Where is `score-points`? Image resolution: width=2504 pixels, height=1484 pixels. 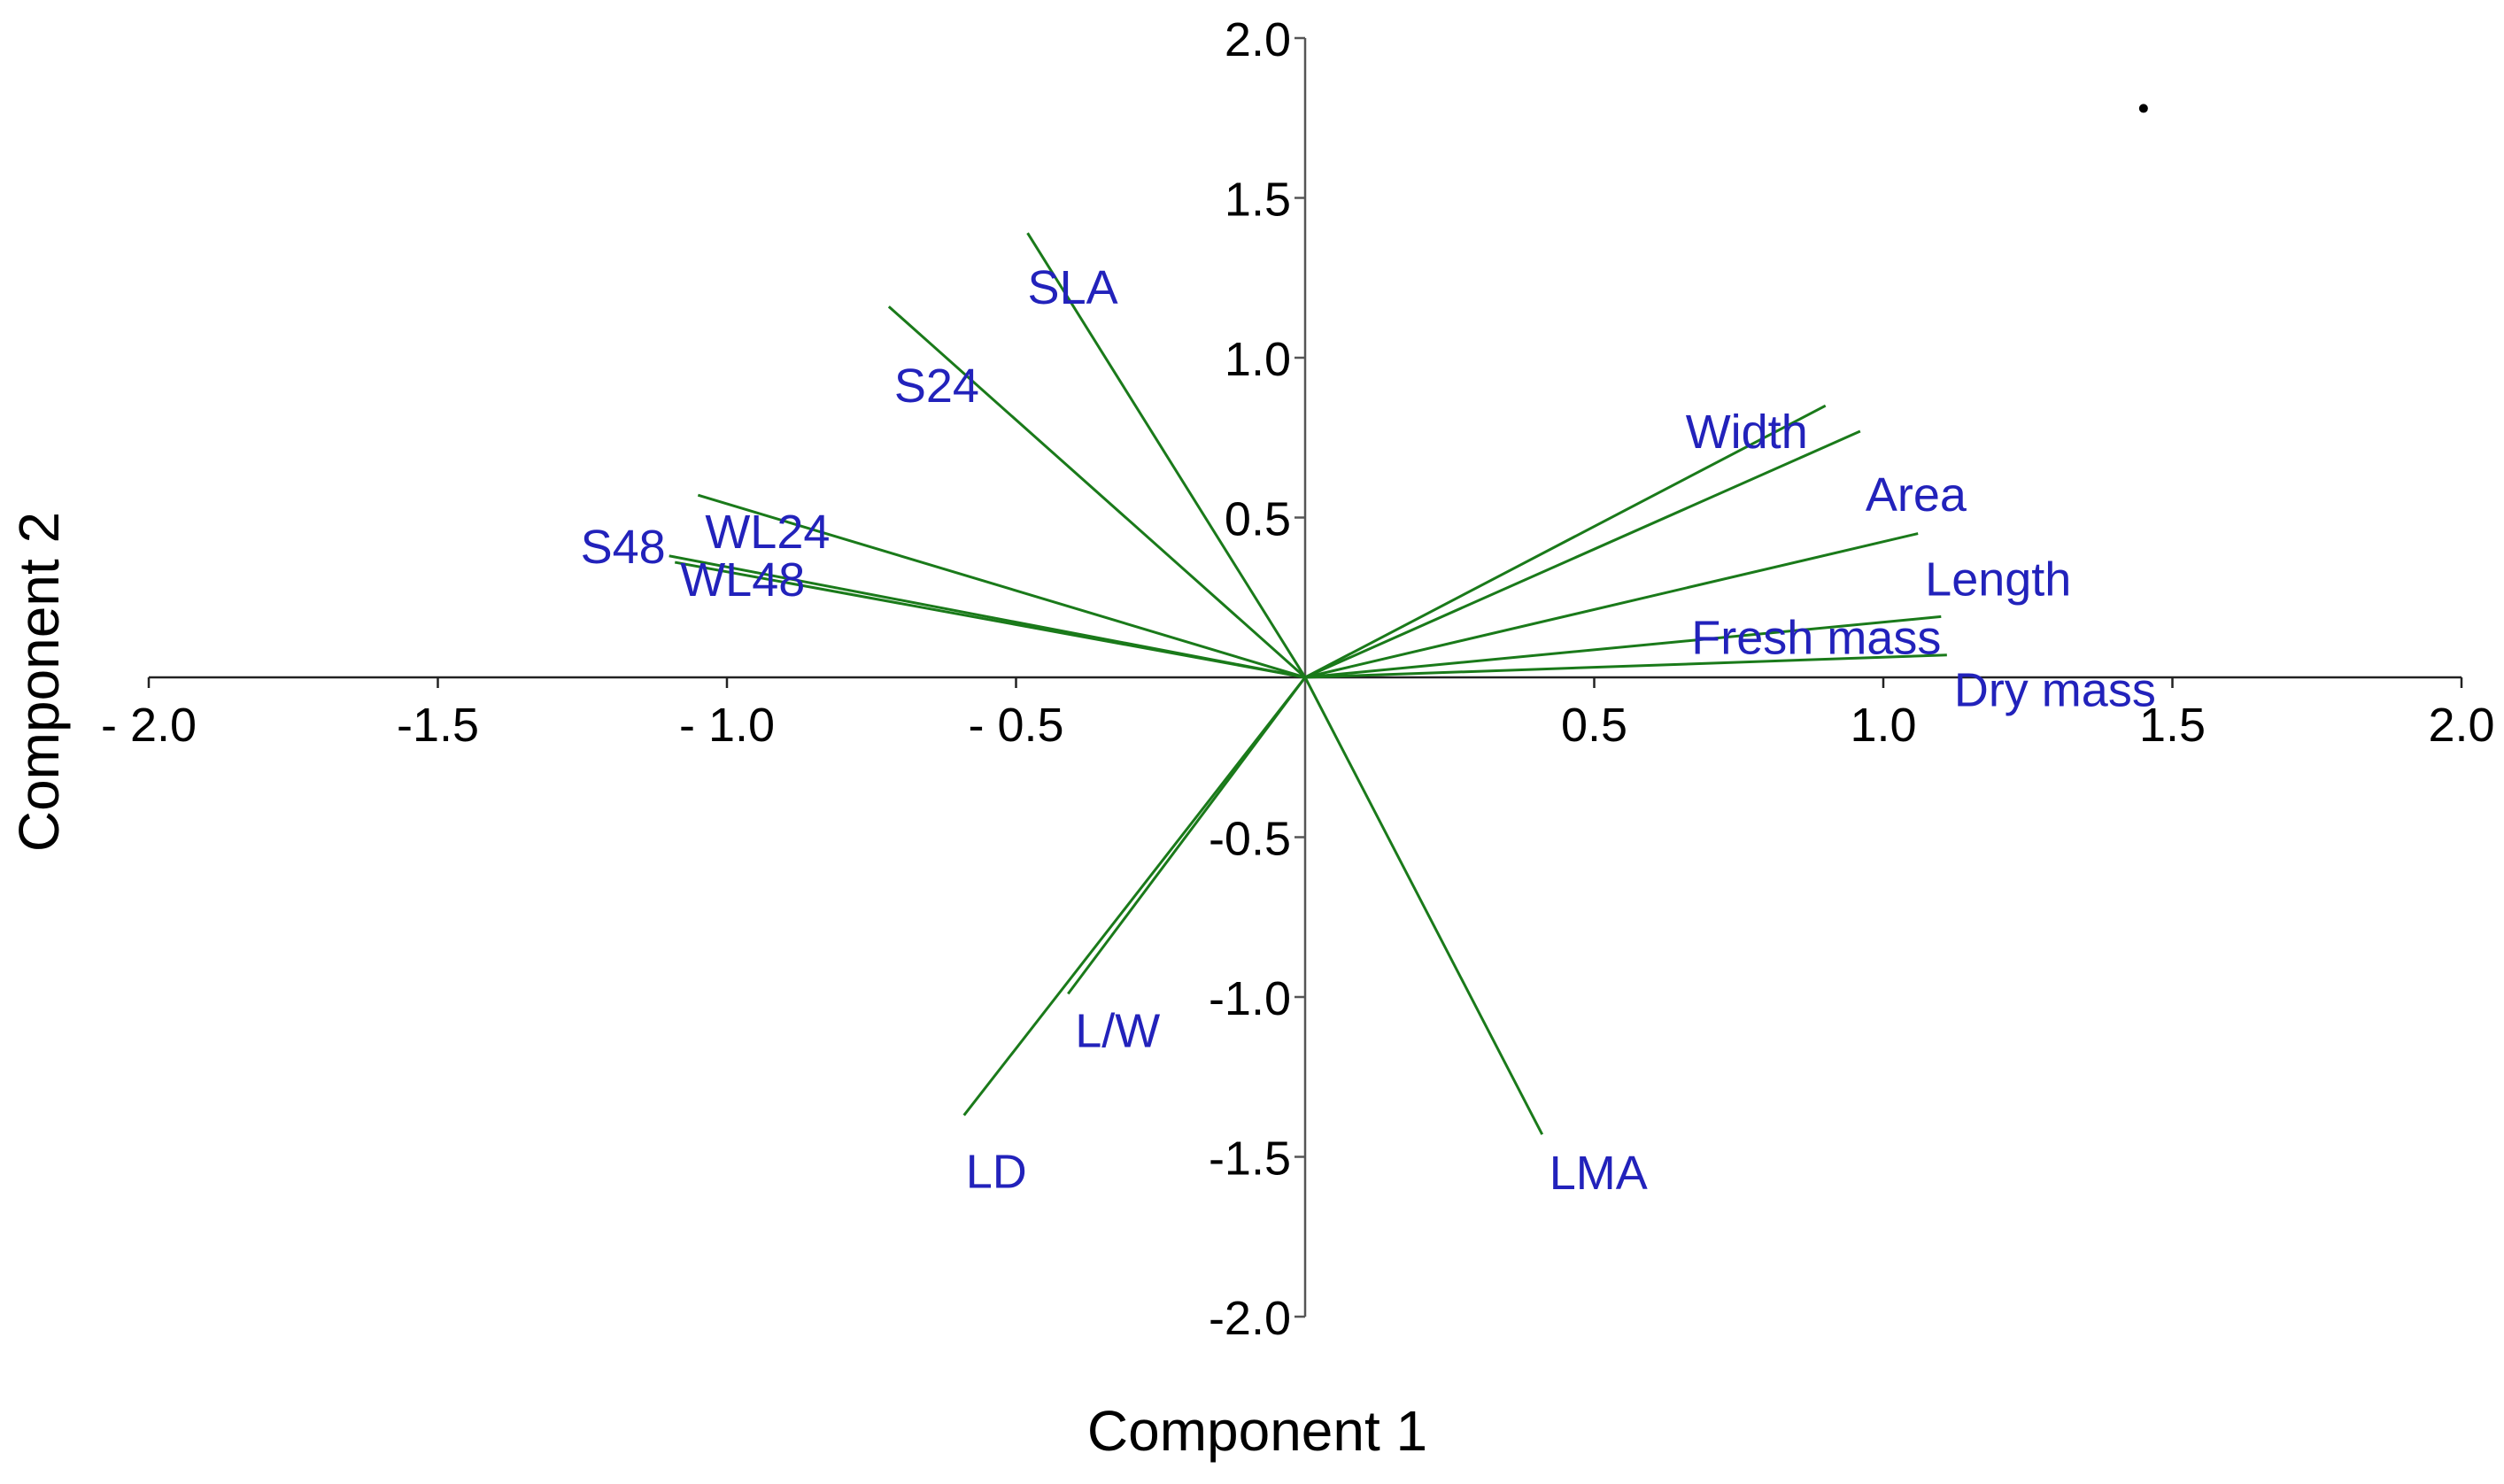
score-points is located at coordinates (2143, 108).